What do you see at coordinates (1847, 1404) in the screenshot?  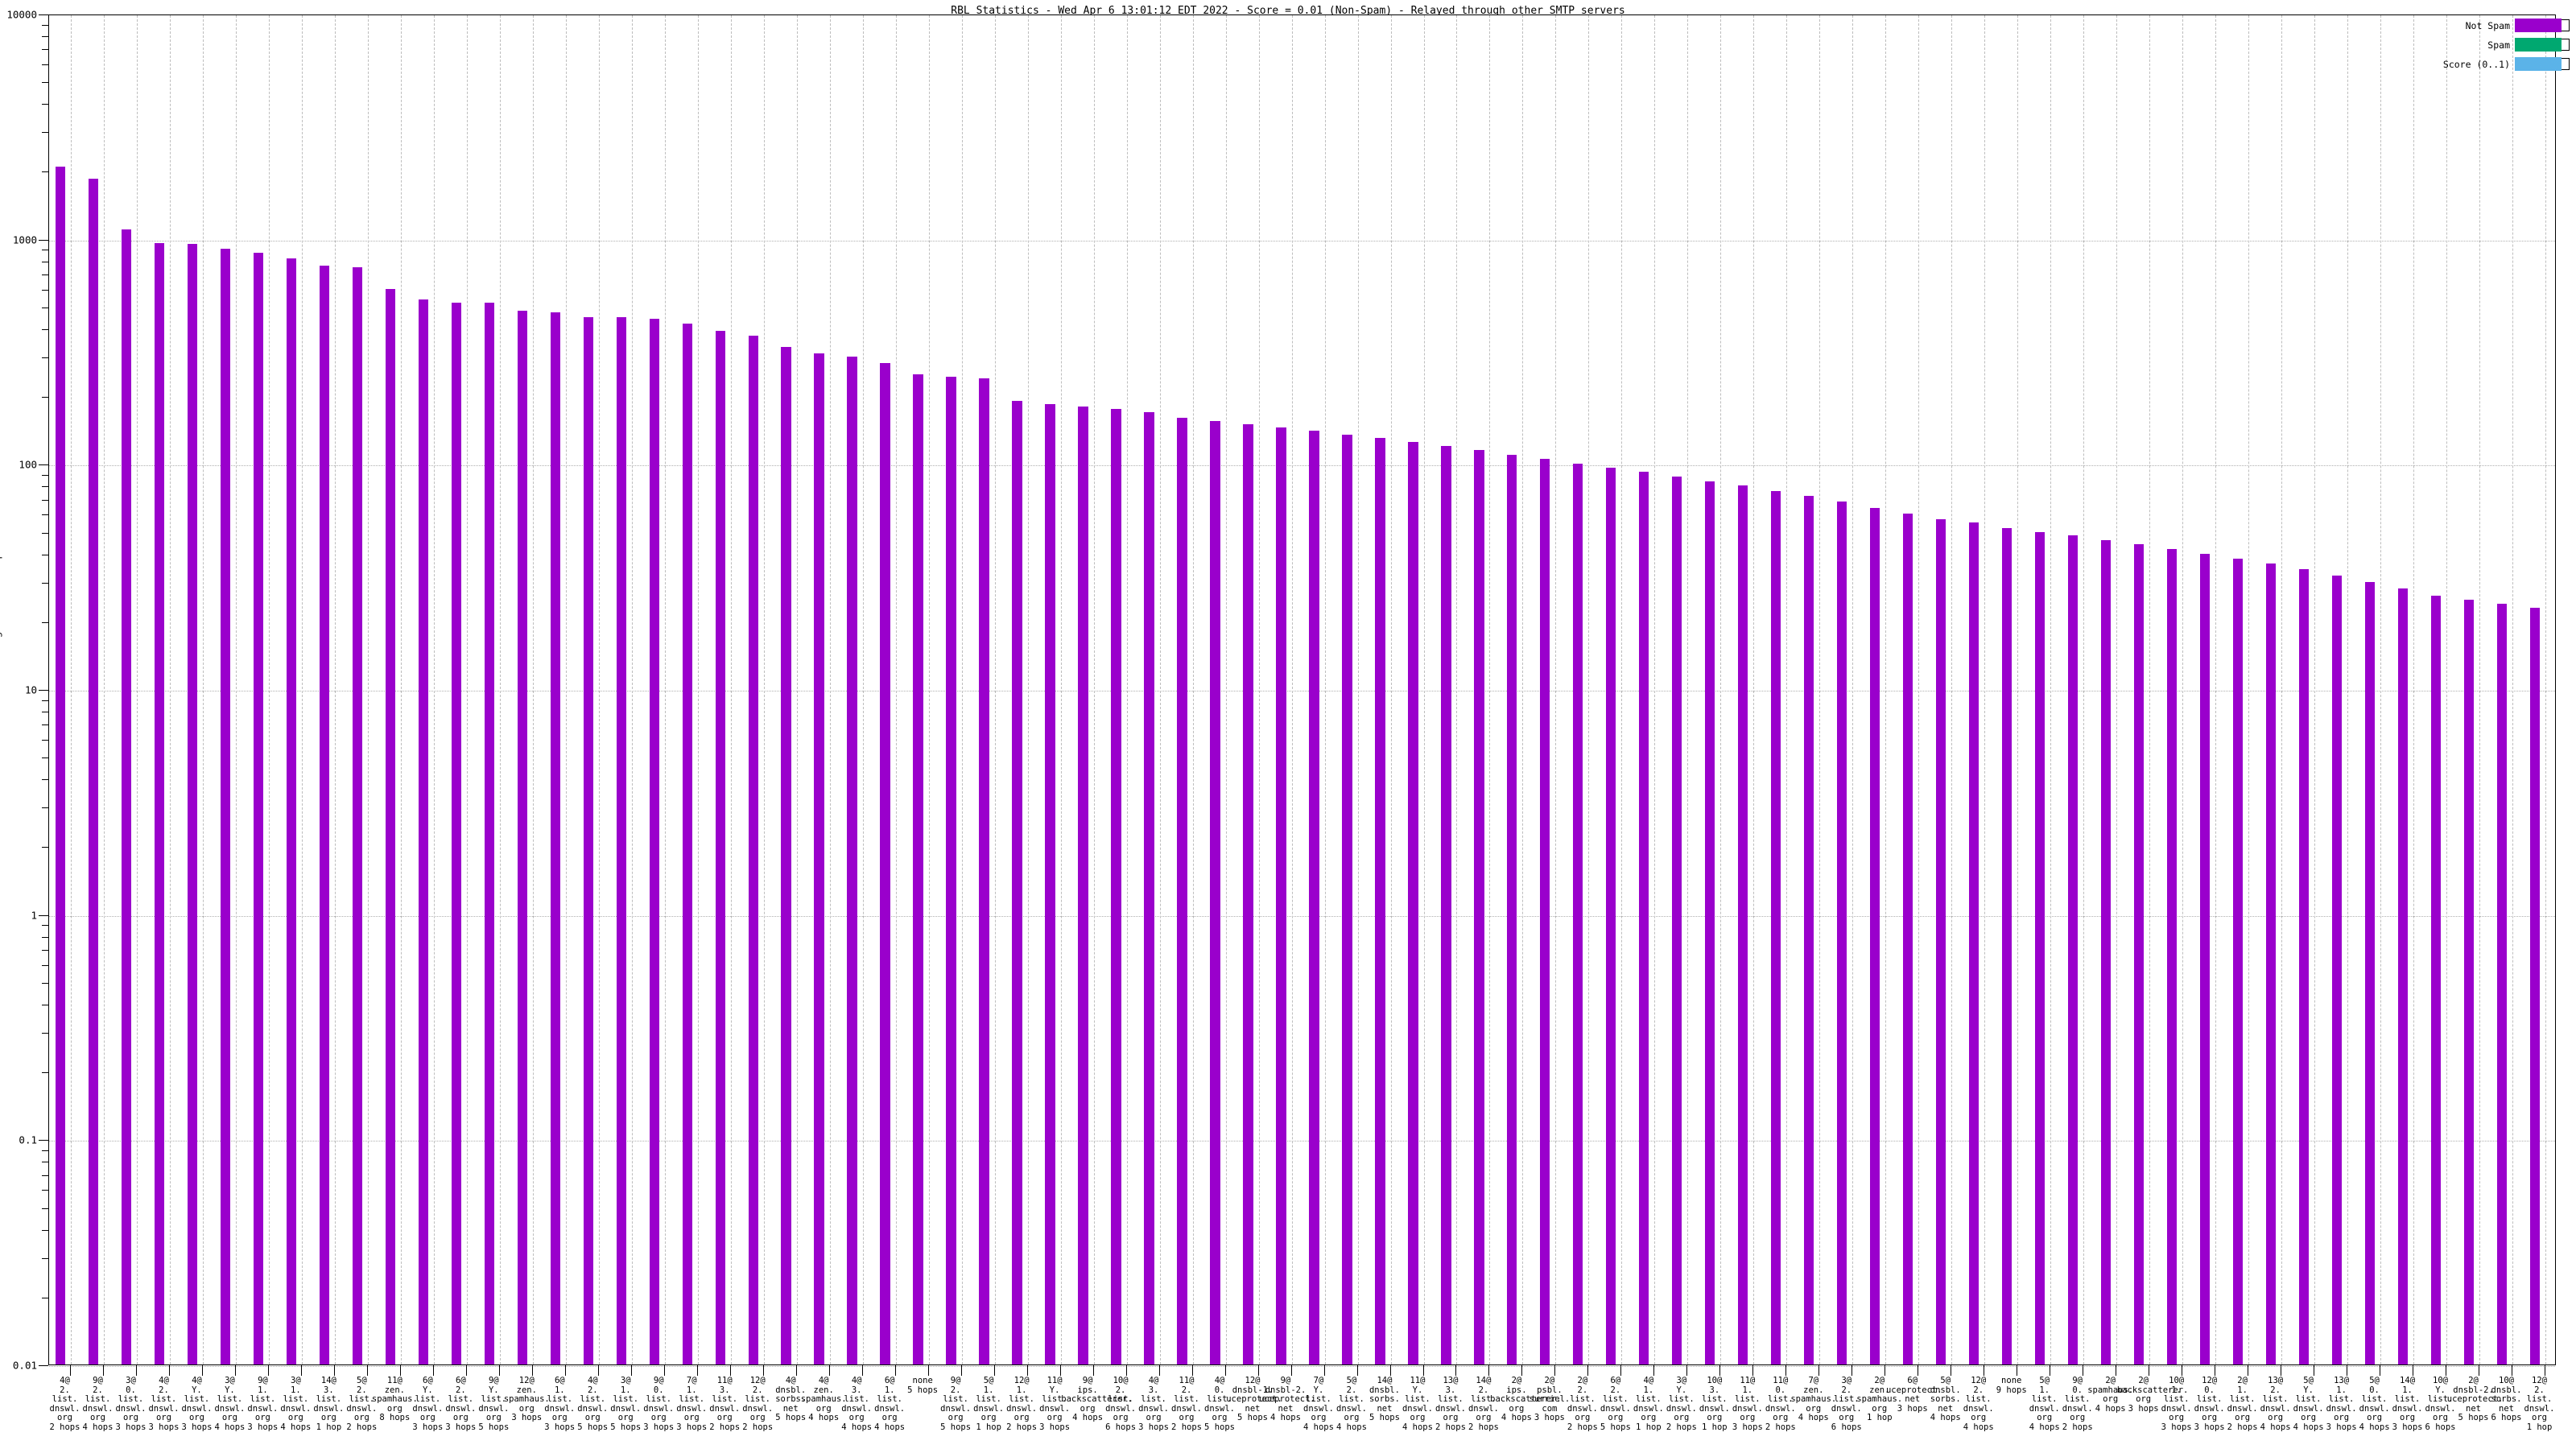 I see `x-axis-tick-label: 3@ 2. list. dnswl. org 6 hops` at bounding box center [1847, 1404].